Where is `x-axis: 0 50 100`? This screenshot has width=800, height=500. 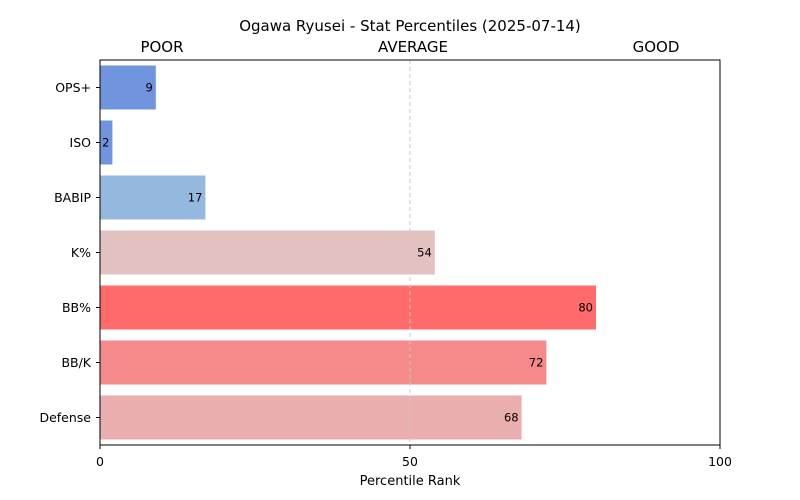 x-axis: 0 50 100 is located at coordinates (414, 457).